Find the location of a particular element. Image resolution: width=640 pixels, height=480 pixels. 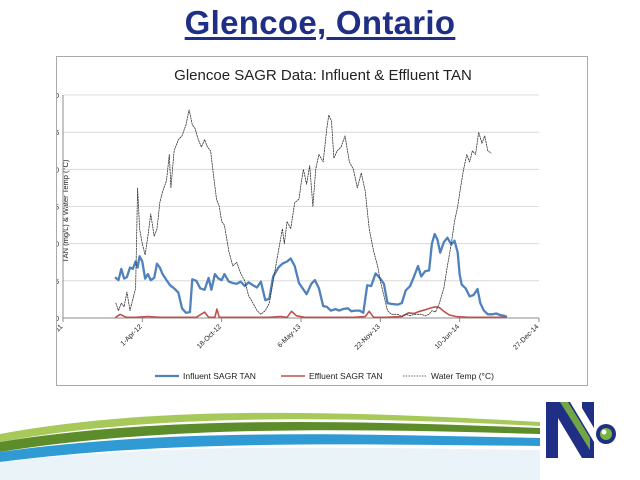

x-tick-label-6: 27-Dec-14 is located at coordinates (526, 337).